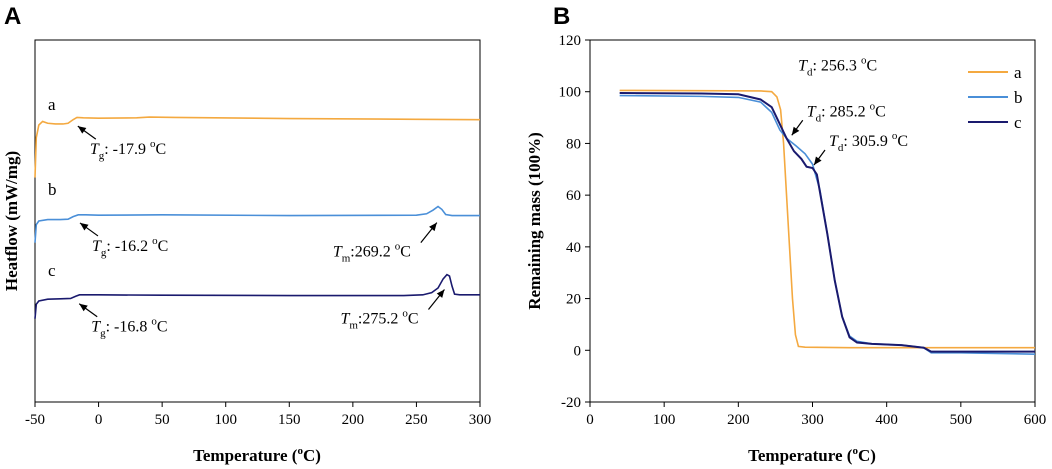 This screenshot has width=1052, height=469. What do you see at coordinates (534, 221) in the screenshot?
I see `panel-b-y-axis-title: Remaining mass (100%)` at bounding box center [534, 221].